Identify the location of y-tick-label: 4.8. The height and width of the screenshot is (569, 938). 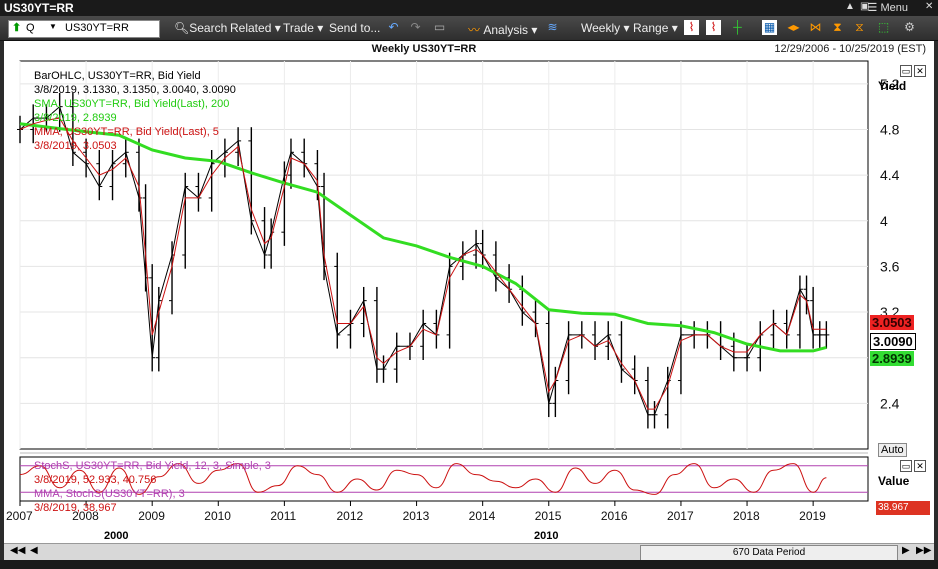
(890, 129).